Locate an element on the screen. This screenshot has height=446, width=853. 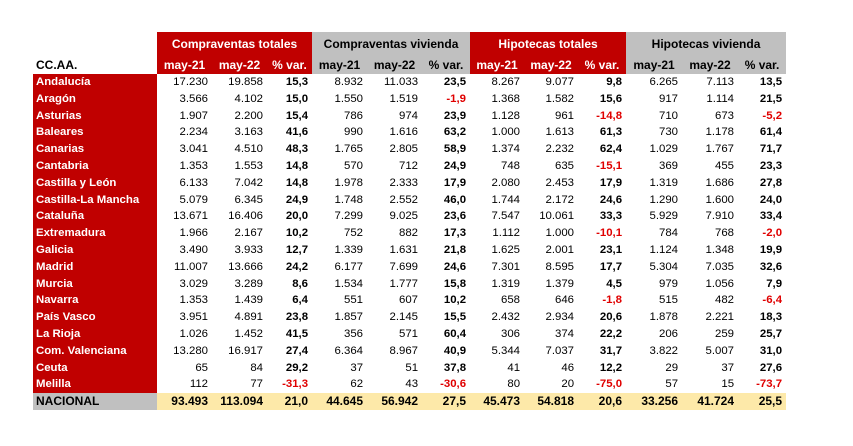
value-cell: 3.933 is located at coordinates (248, 249).